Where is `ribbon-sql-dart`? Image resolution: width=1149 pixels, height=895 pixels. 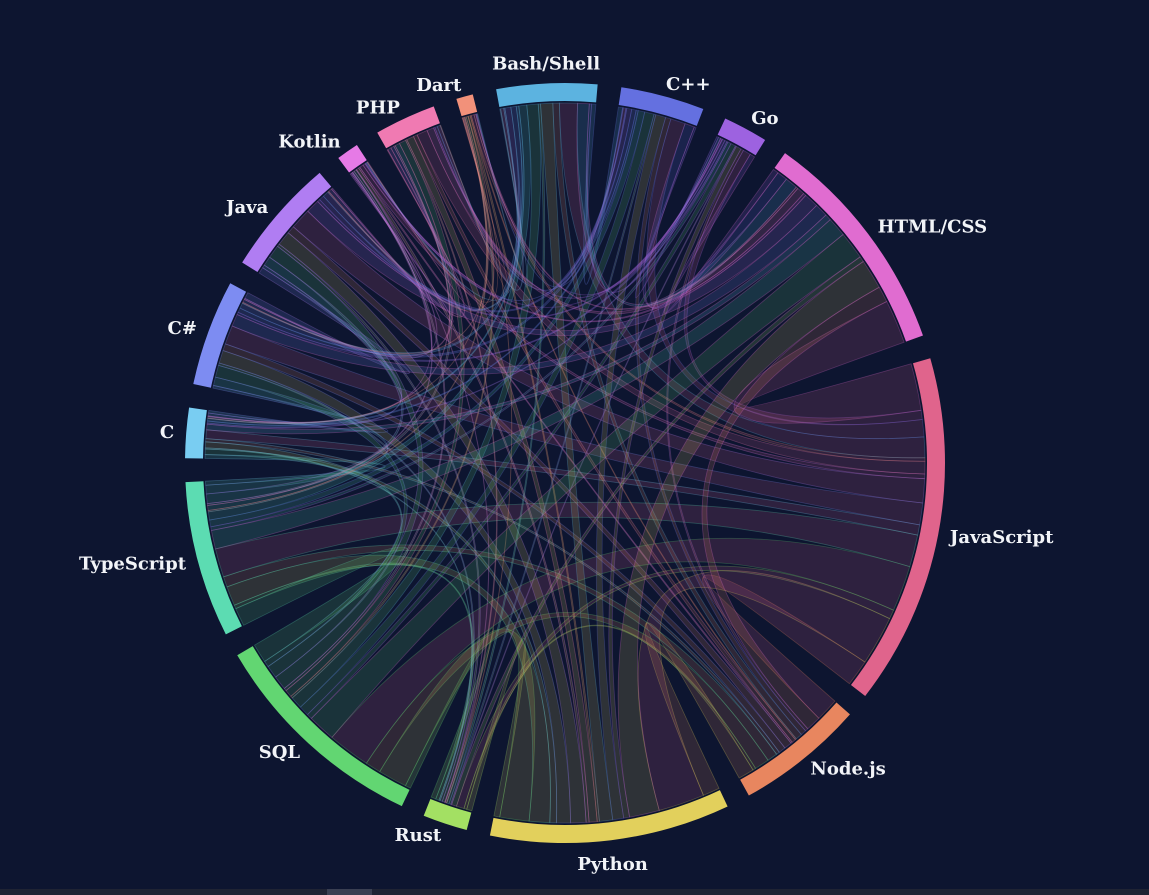
ribbon-sql-dart is located at coordinates (392, 407).